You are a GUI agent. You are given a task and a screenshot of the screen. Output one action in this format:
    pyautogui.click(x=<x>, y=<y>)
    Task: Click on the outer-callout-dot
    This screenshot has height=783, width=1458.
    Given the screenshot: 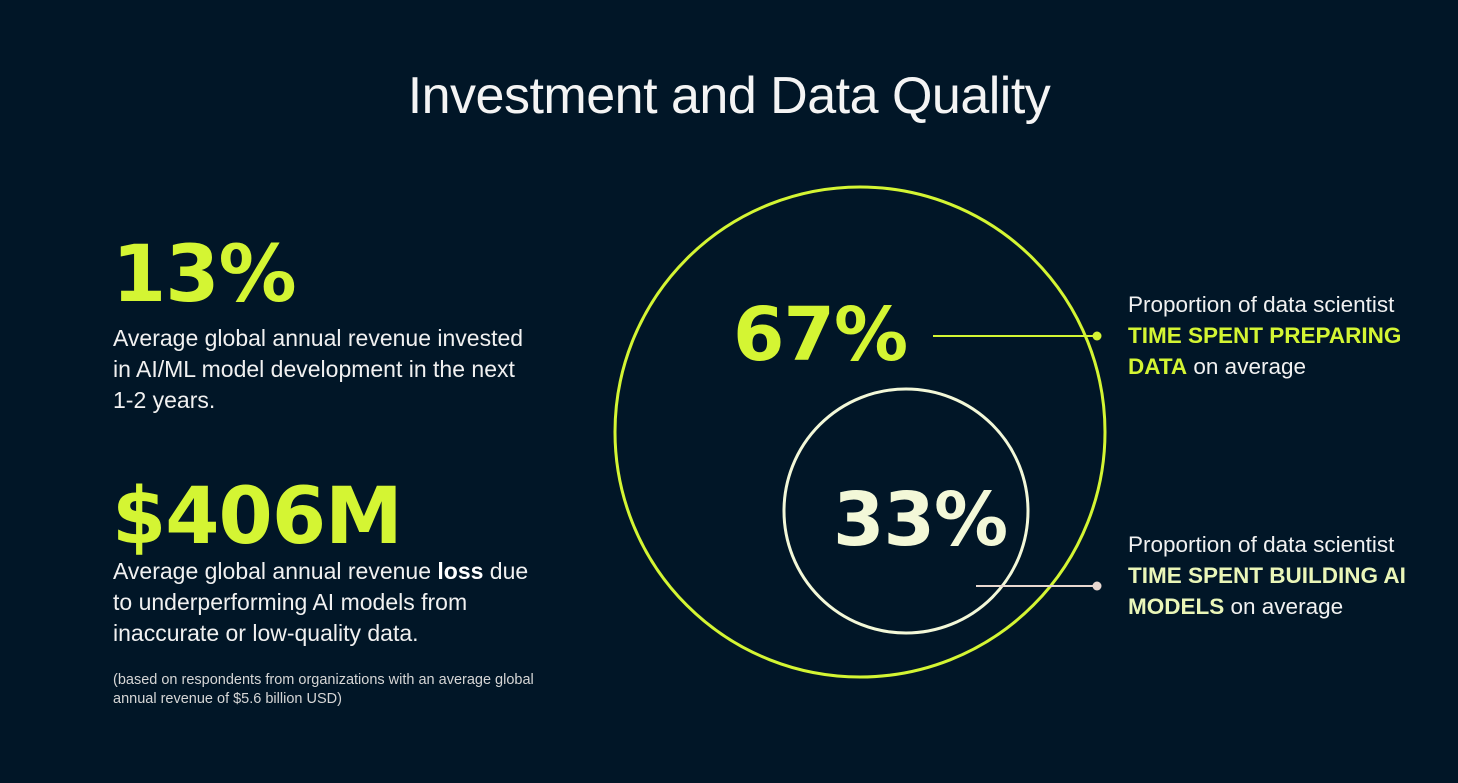 What is the action you would take?
    pyautogui.click(x=1097, y=336)
    